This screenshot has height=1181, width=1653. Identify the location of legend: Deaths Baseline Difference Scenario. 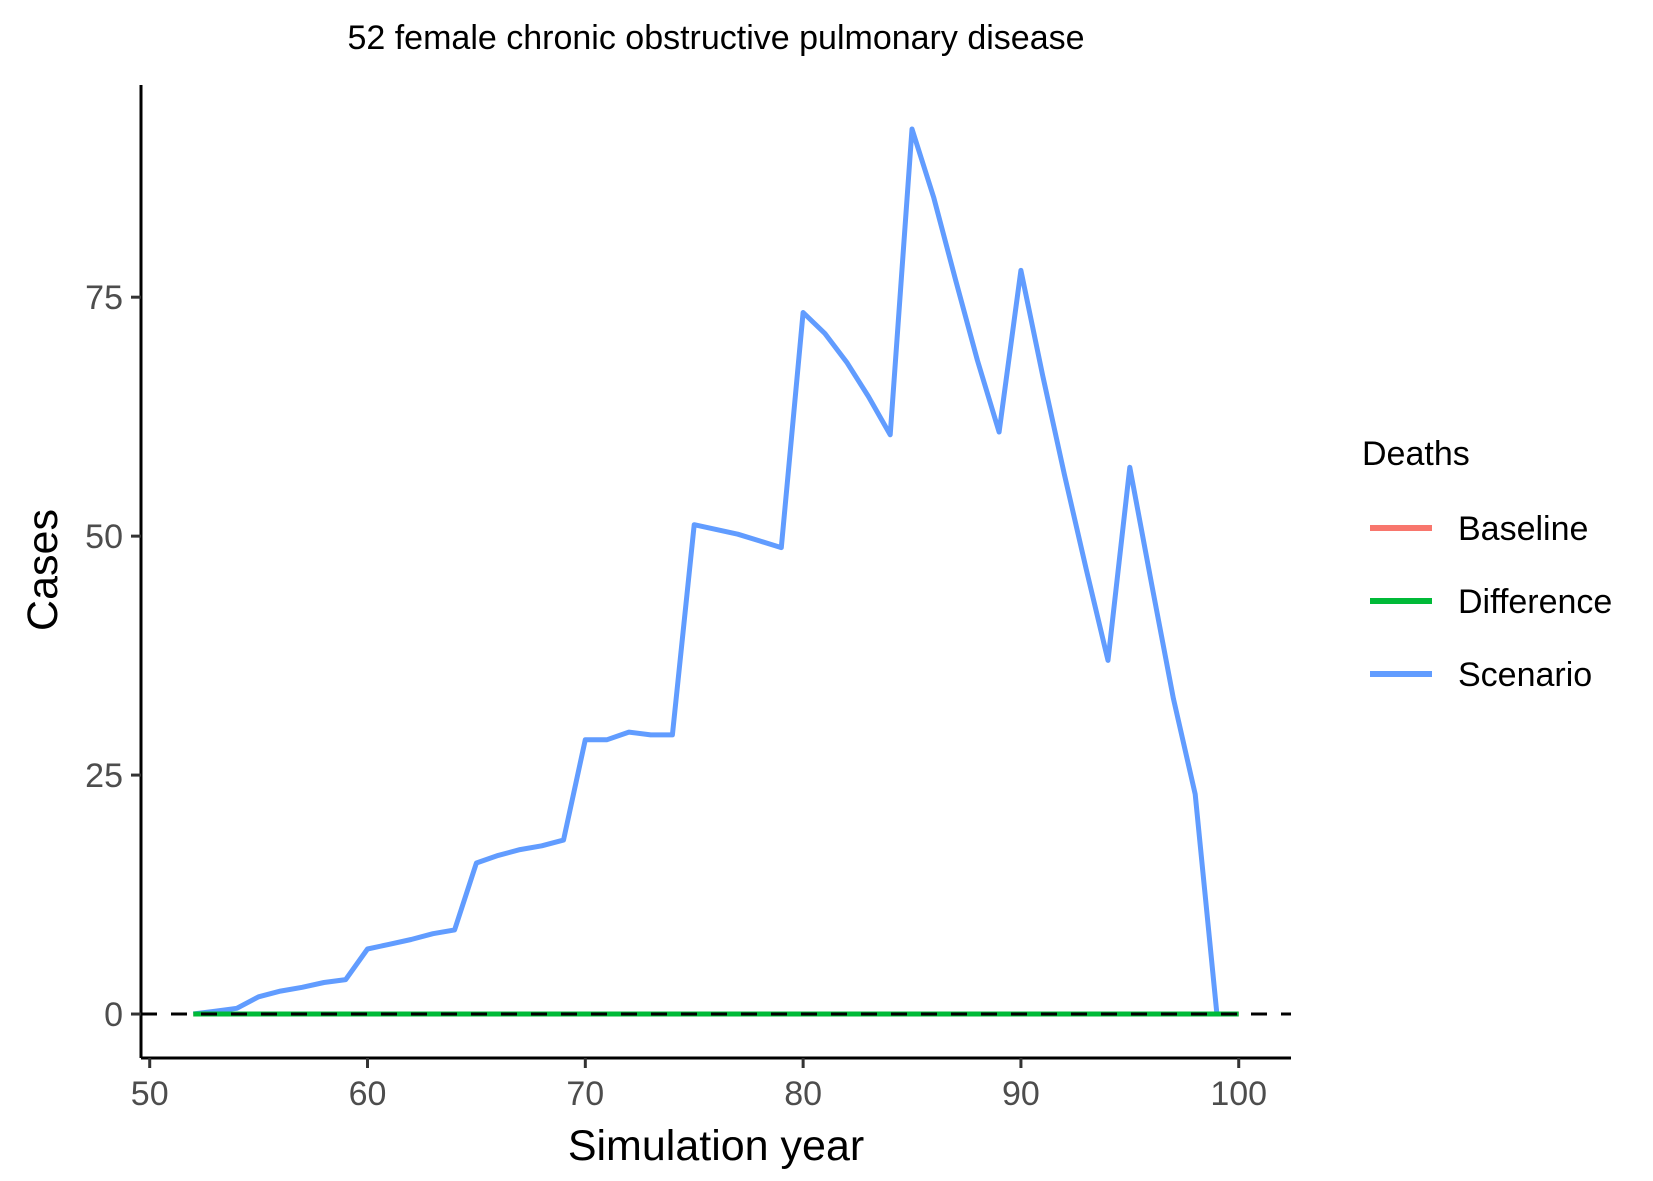
(1487, 564).